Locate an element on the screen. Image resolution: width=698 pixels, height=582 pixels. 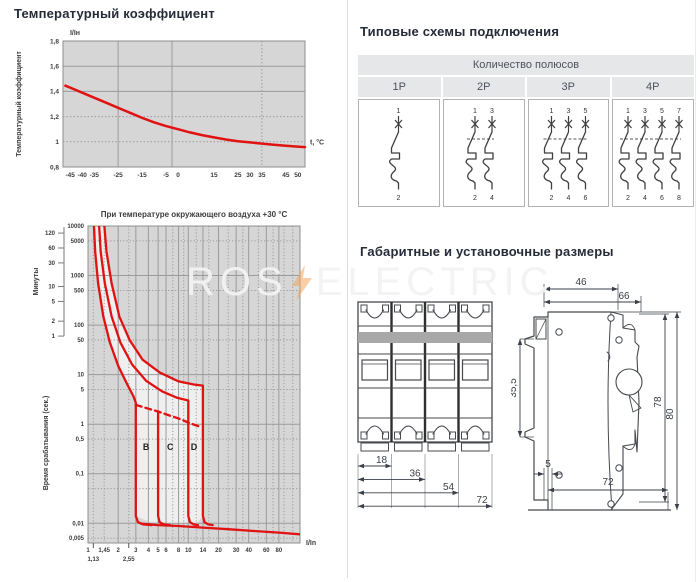
svg-text: Температурный коэффициент is located at coordinates (19, 104).